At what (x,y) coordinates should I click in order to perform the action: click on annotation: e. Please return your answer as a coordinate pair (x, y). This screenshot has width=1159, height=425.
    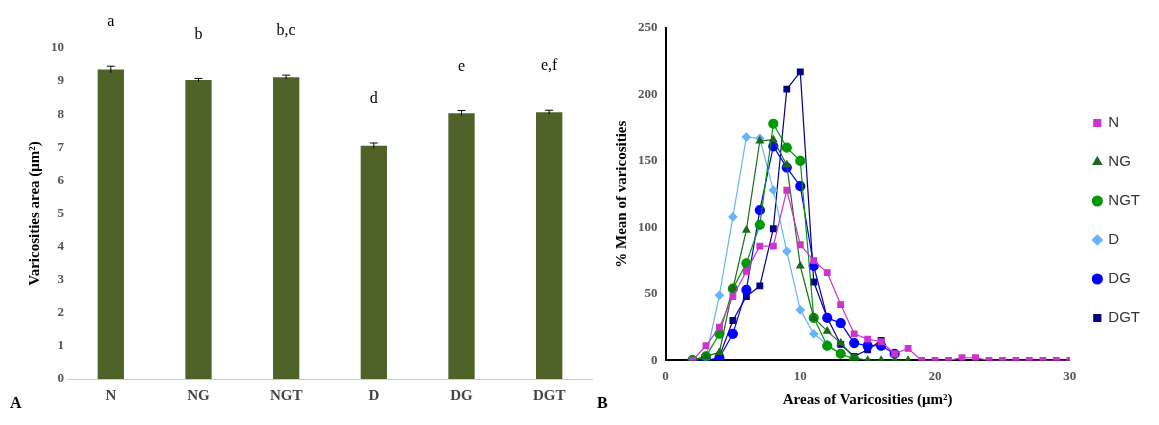
    Looking at the image, I should click on (461, 65).